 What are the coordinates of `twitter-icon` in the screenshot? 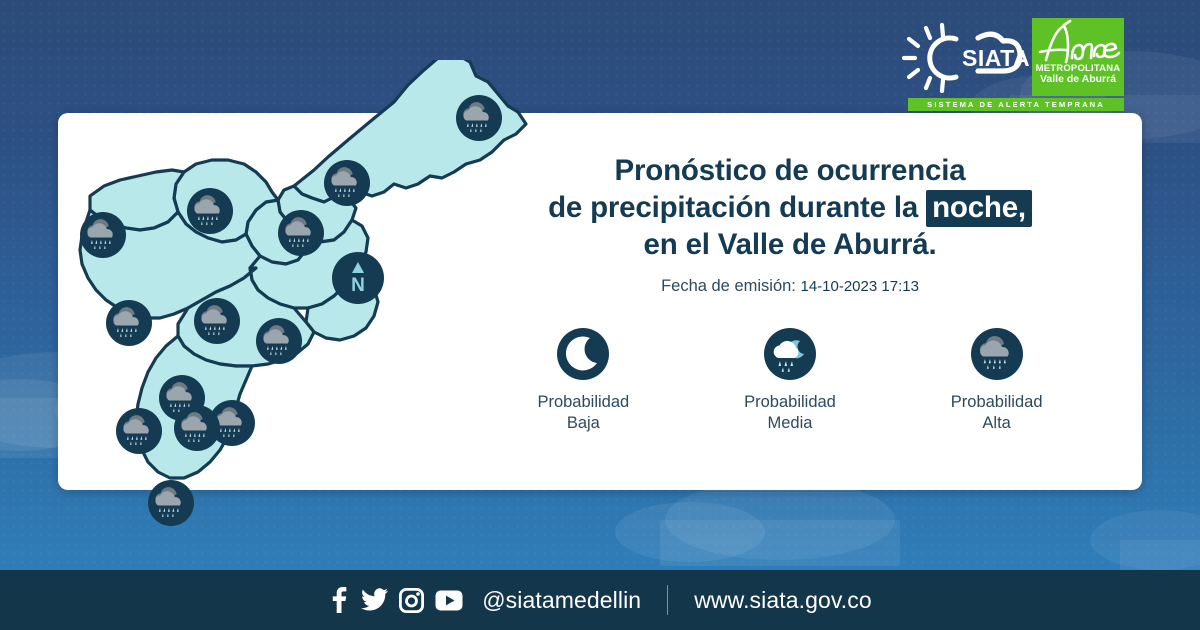 It's located at (375, 600).